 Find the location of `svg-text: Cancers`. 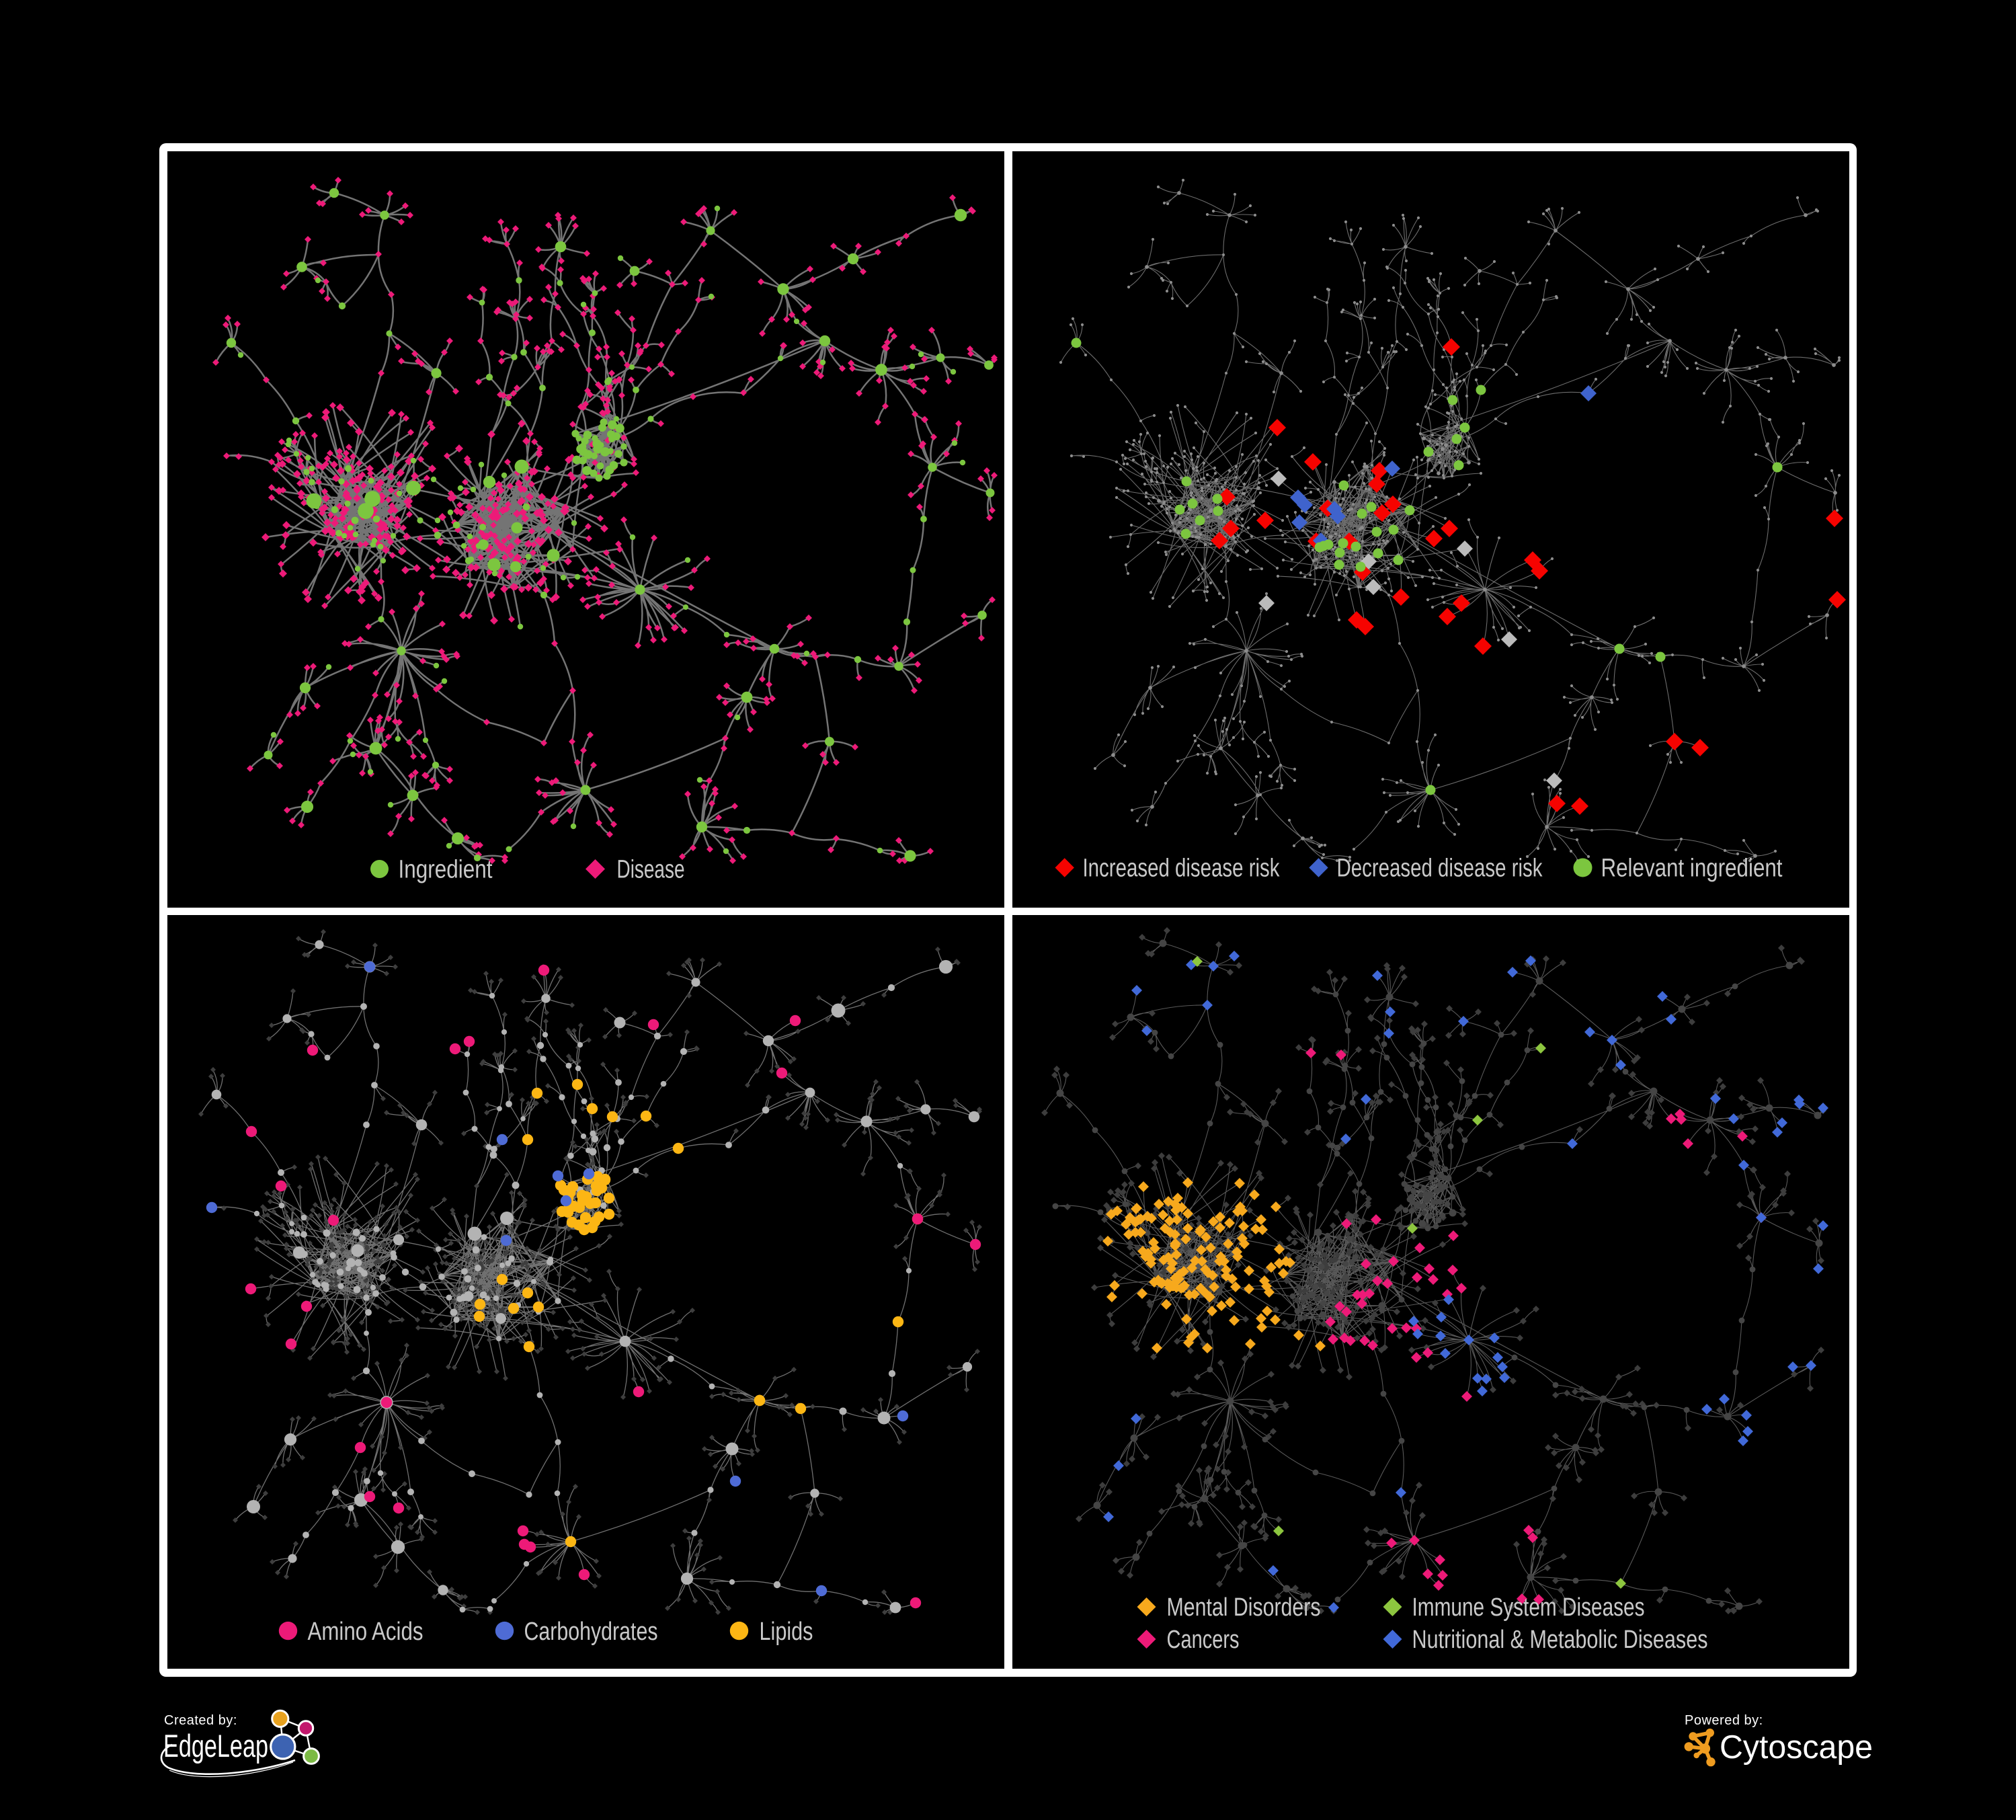

svg-text: Cancers is located at coordinates (1202, 1640).